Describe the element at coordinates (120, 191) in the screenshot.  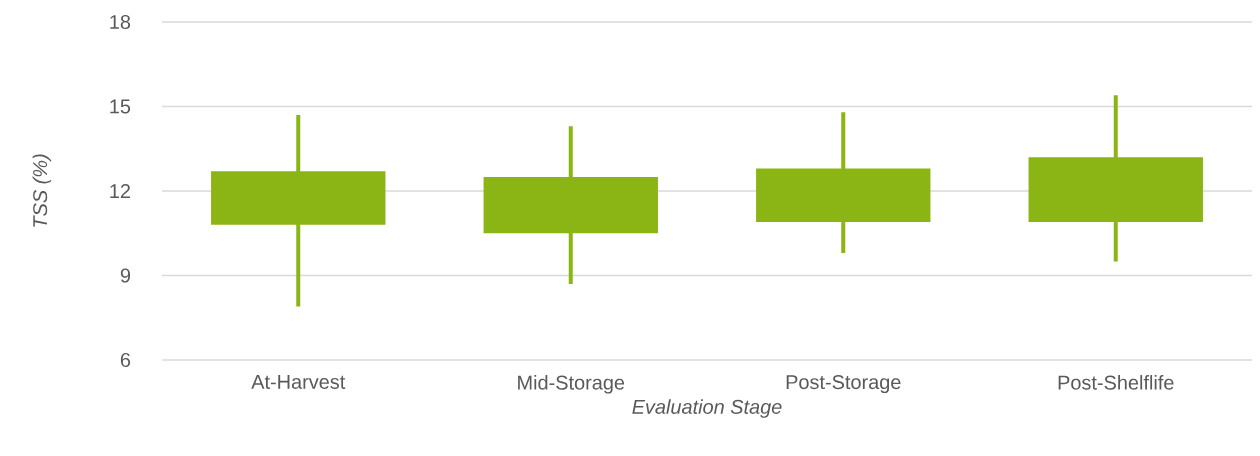
I see `y-tick-label: 12` at that location.